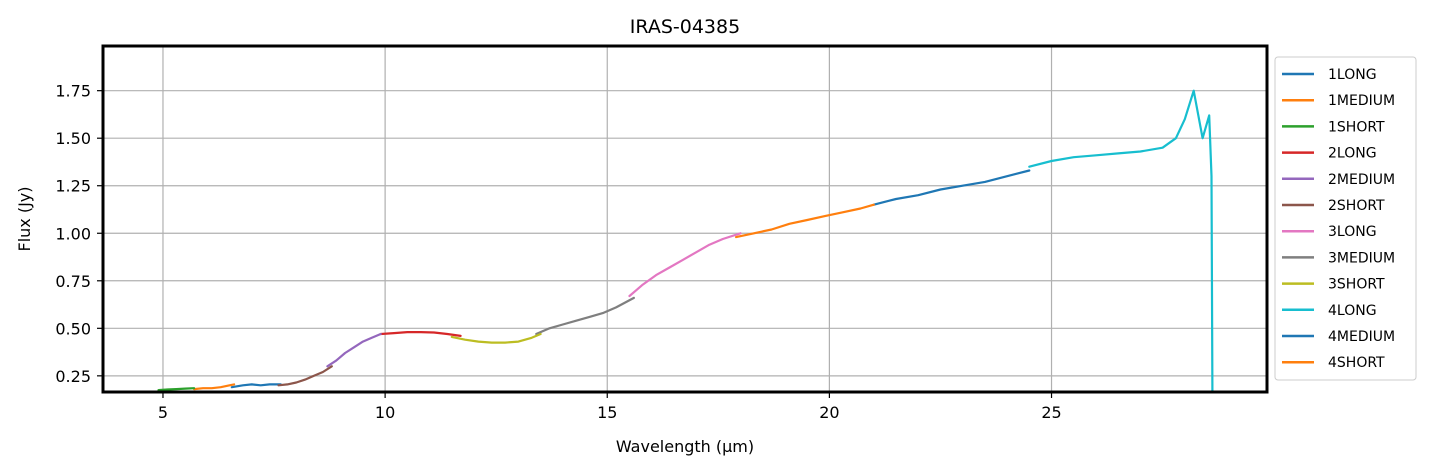  Describe the element at coordinates (305, 376) in the screenshot. I see `series-line-2short` at that location.